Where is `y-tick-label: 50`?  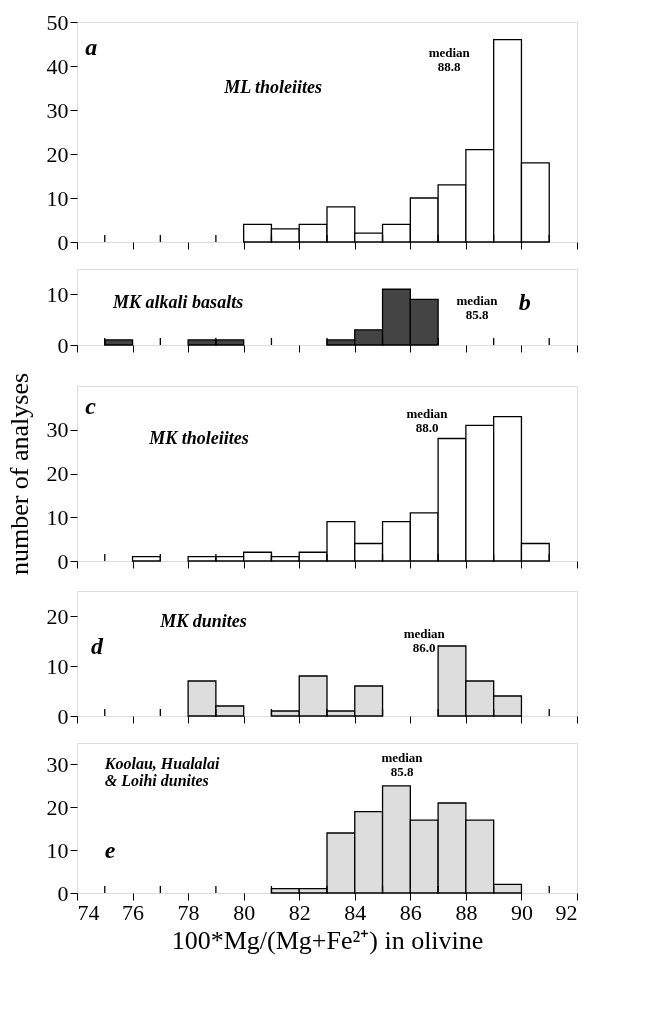 y-tick-label: 50 is located at coordinates (57, 22).